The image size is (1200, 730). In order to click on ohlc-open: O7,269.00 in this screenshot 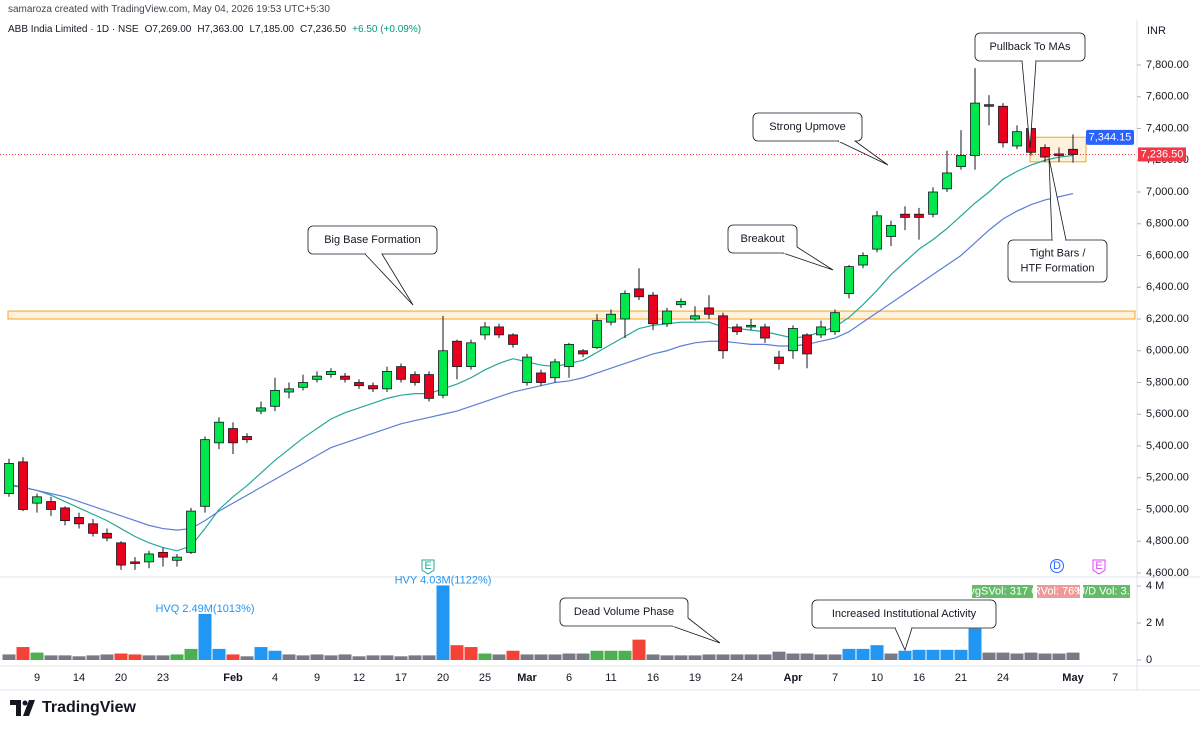, I will do `click(168, 29)`.